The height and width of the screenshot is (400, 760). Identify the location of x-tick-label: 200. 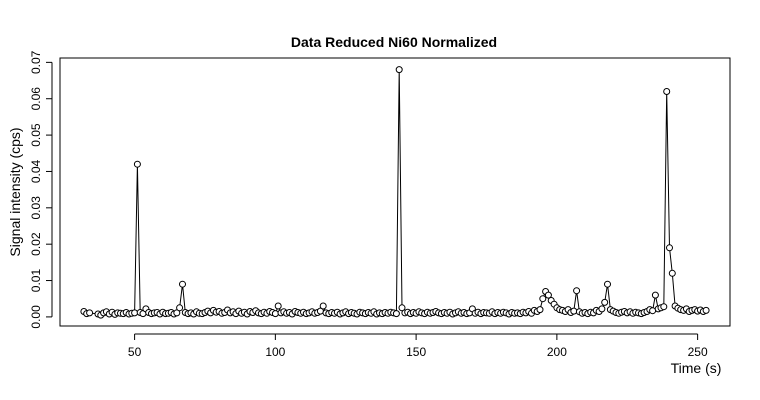
(557, 352).